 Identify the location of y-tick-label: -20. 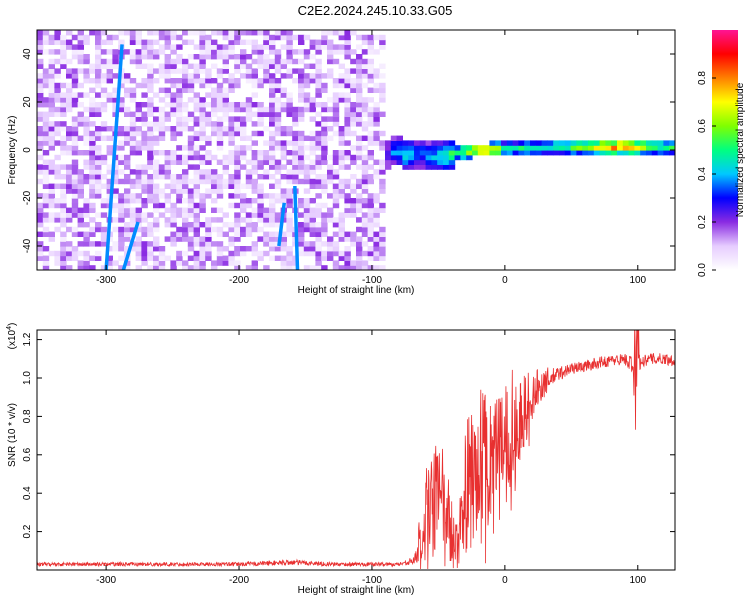
(27, 197).